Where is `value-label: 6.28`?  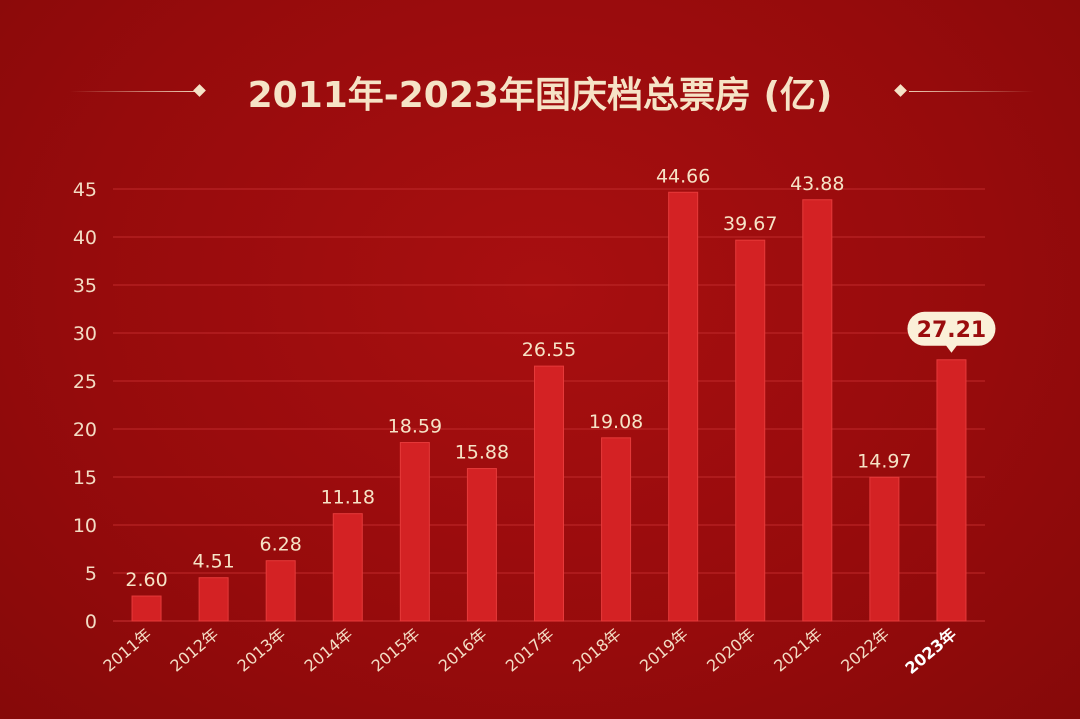 value-label: 6.28 is located at coordinates (281, 545).